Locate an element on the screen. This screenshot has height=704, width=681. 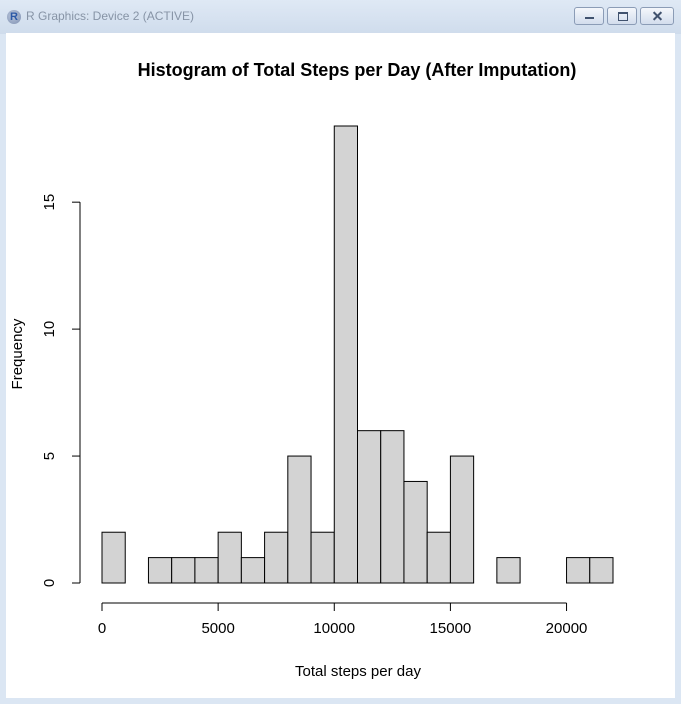
close-button is located at coordinates (657, 16).